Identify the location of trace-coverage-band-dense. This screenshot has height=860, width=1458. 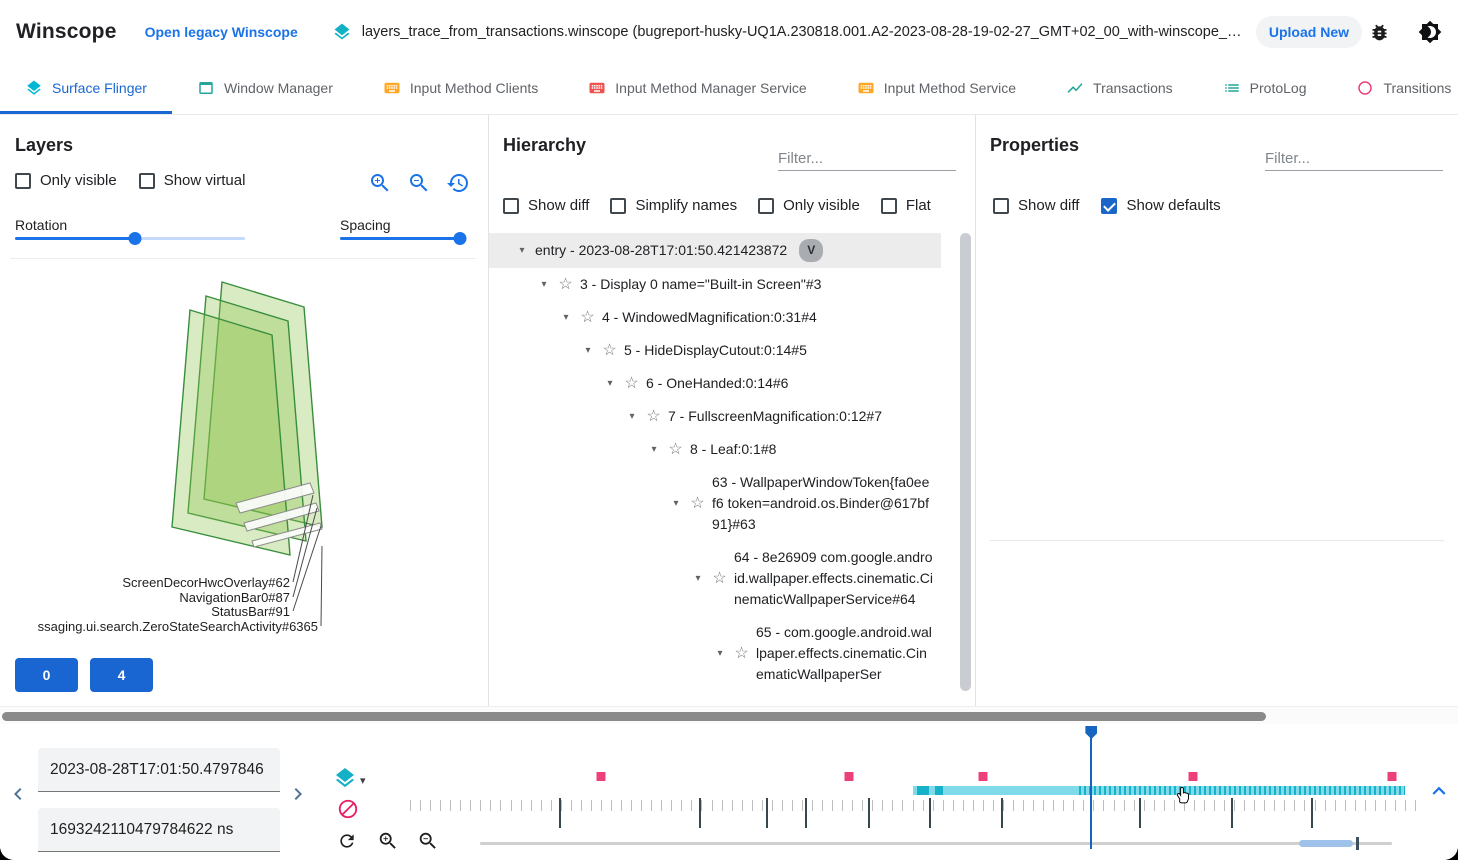
(1242, 790).